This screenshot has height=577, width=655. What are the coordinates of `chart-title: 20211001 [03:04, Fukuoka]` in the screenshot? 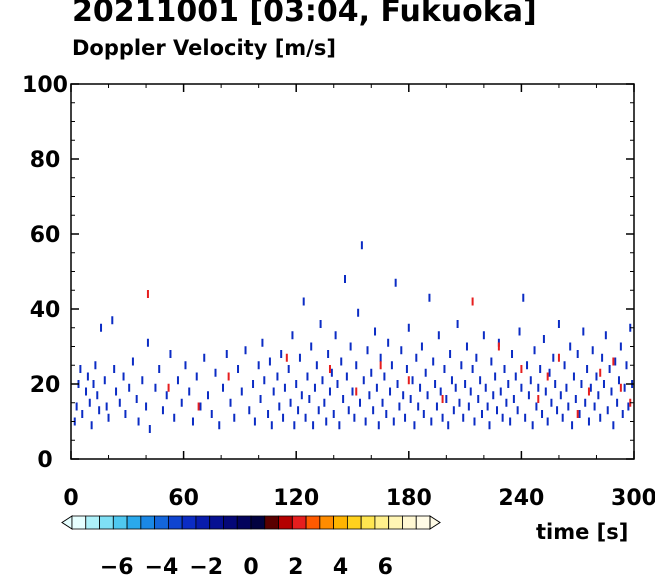 It's located at (304, 14).